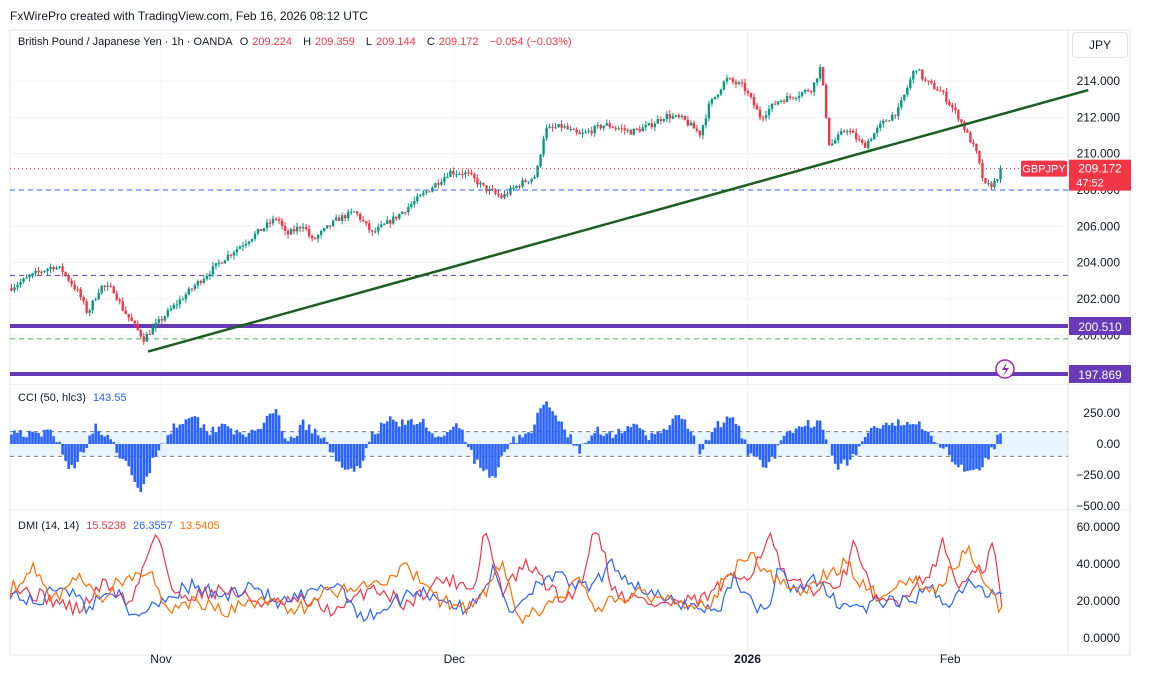 This screenshot has height=679, width=1150. What do you see at coordinates (1099, 601) in the screenshot?
I see `dmi-axis-label: 20.0000` at bounding box center [1099, 601].